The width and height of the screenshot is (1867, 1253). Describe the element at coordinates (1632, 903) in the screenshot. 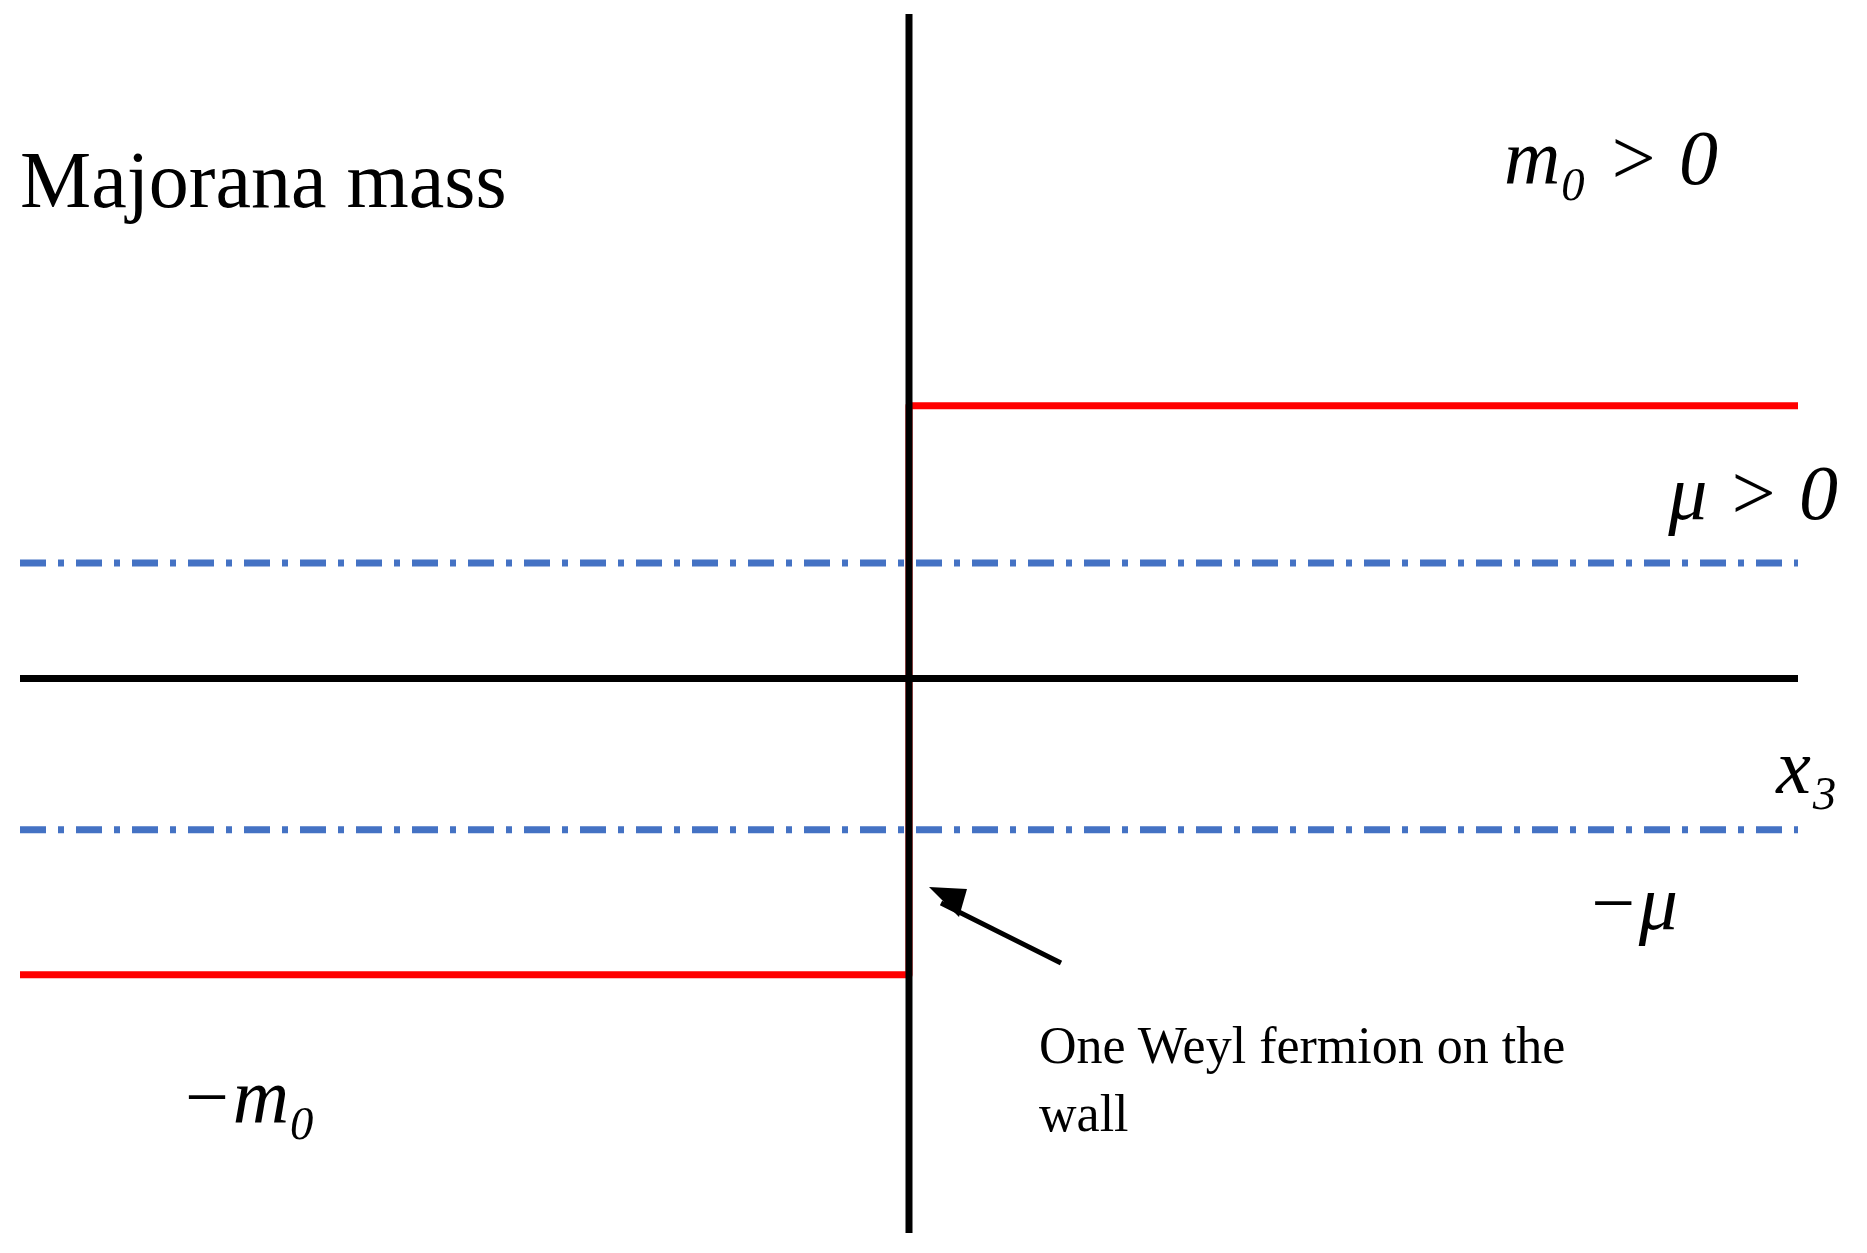

I see `series-label: −μ` at that location.